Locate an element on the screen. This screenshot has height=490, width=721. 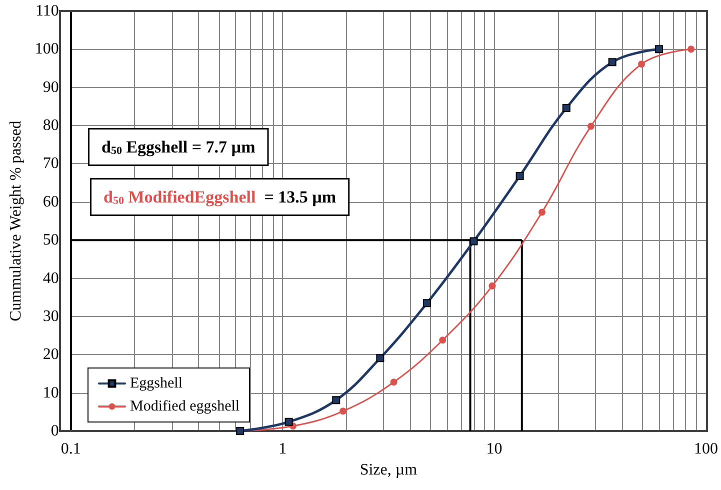
x-tick-label: 0.1 is located at coordinates (70, 449).